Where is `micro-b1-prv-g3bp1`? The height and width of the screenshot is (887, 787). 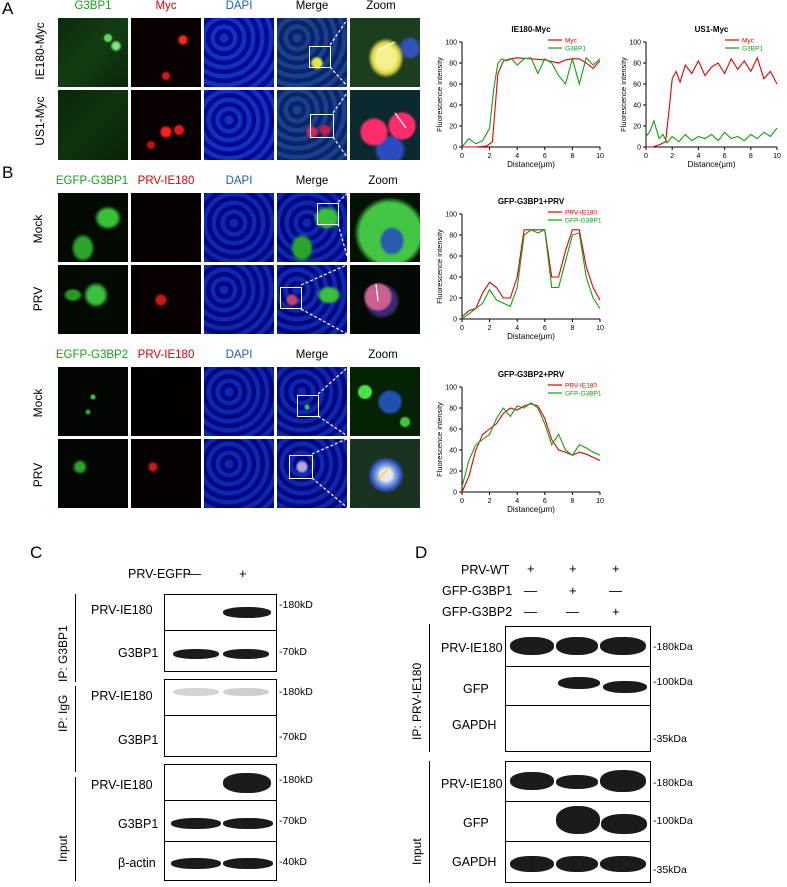
micro-b1-prv-g3bp1 is located at coordinates (93, 299).